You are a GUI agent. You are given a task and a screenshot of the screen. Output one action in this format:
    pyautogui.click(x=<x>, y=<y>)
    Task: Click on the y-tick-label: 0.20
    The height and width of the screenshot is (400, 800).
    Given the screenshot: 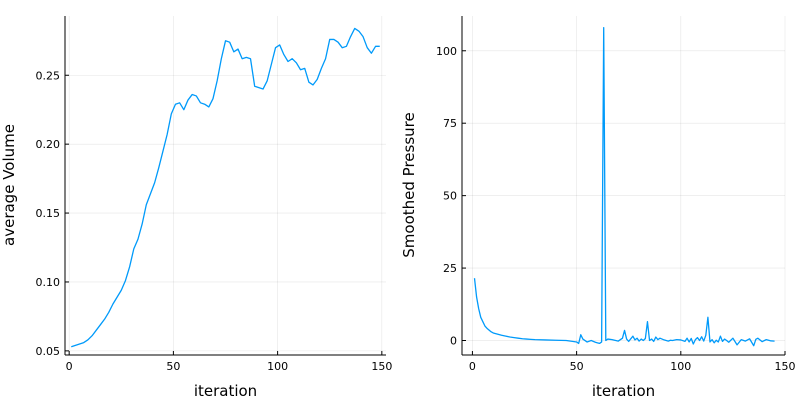 What is the action you would take?
    pyautogui.click(x=48, y=144)
    